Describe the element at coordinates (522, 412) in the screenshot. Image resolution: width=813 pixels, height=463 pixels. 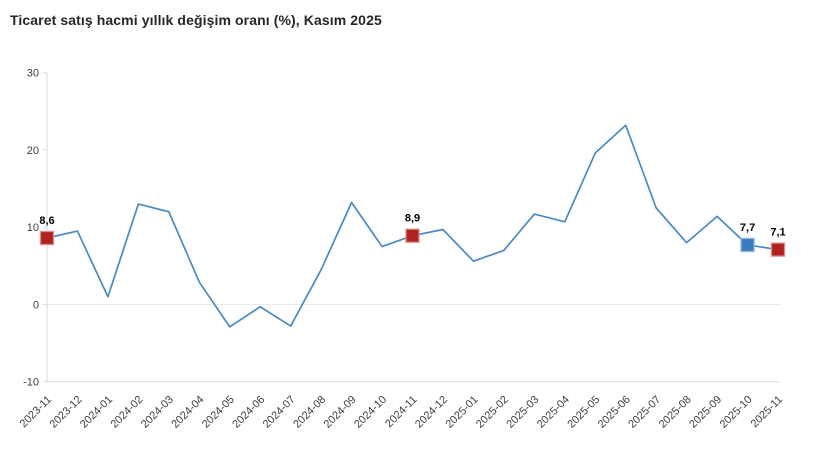
I see `x-tick-label: 2025-03` at that location.